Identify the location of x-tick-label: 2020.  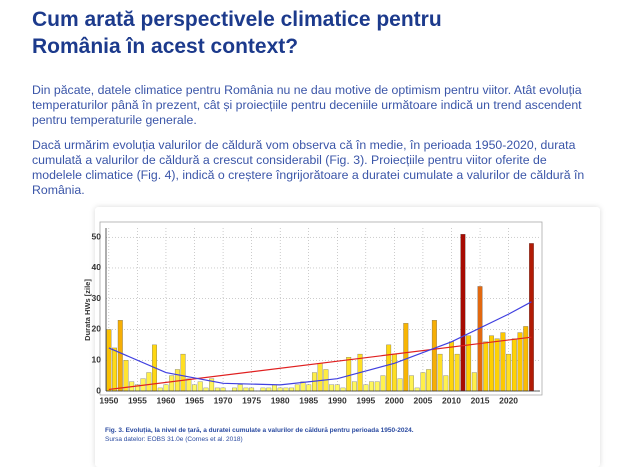
(508, 400).